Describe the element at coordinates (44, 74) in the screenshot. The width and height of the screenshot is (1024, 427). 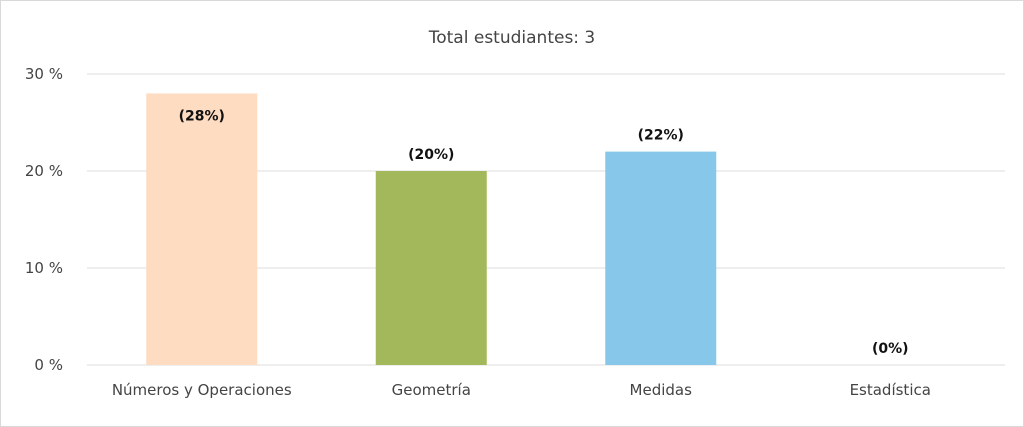
I see `y-tick-label: 30 %` at that location.